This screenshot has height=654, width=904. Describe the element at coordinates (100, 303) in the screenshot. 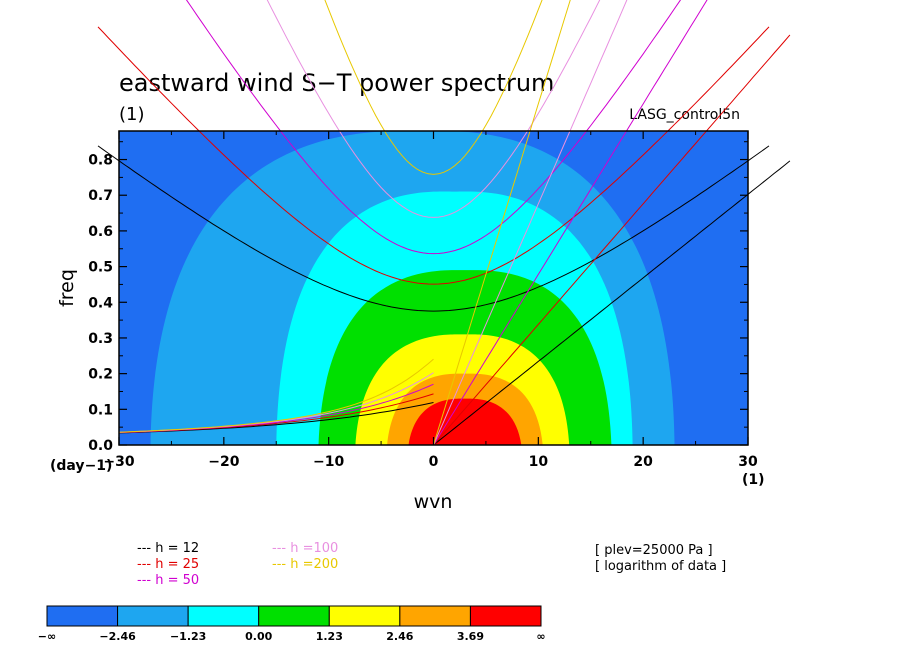

I see `y-tick-label: 0.4` at that location.